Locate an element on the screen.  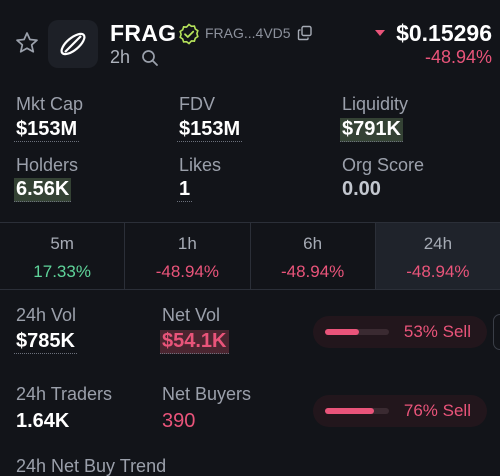
tab-change: 17.33% is located at coordinates (62, 271).